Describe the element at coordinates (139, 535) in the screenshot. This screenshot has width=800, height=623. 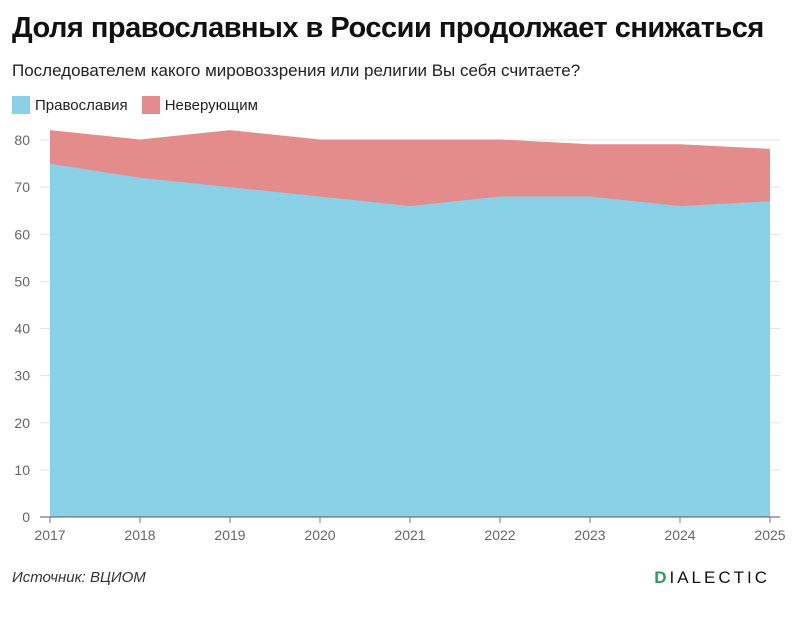
I see `x-tick-label-2018: 2018` at that location.